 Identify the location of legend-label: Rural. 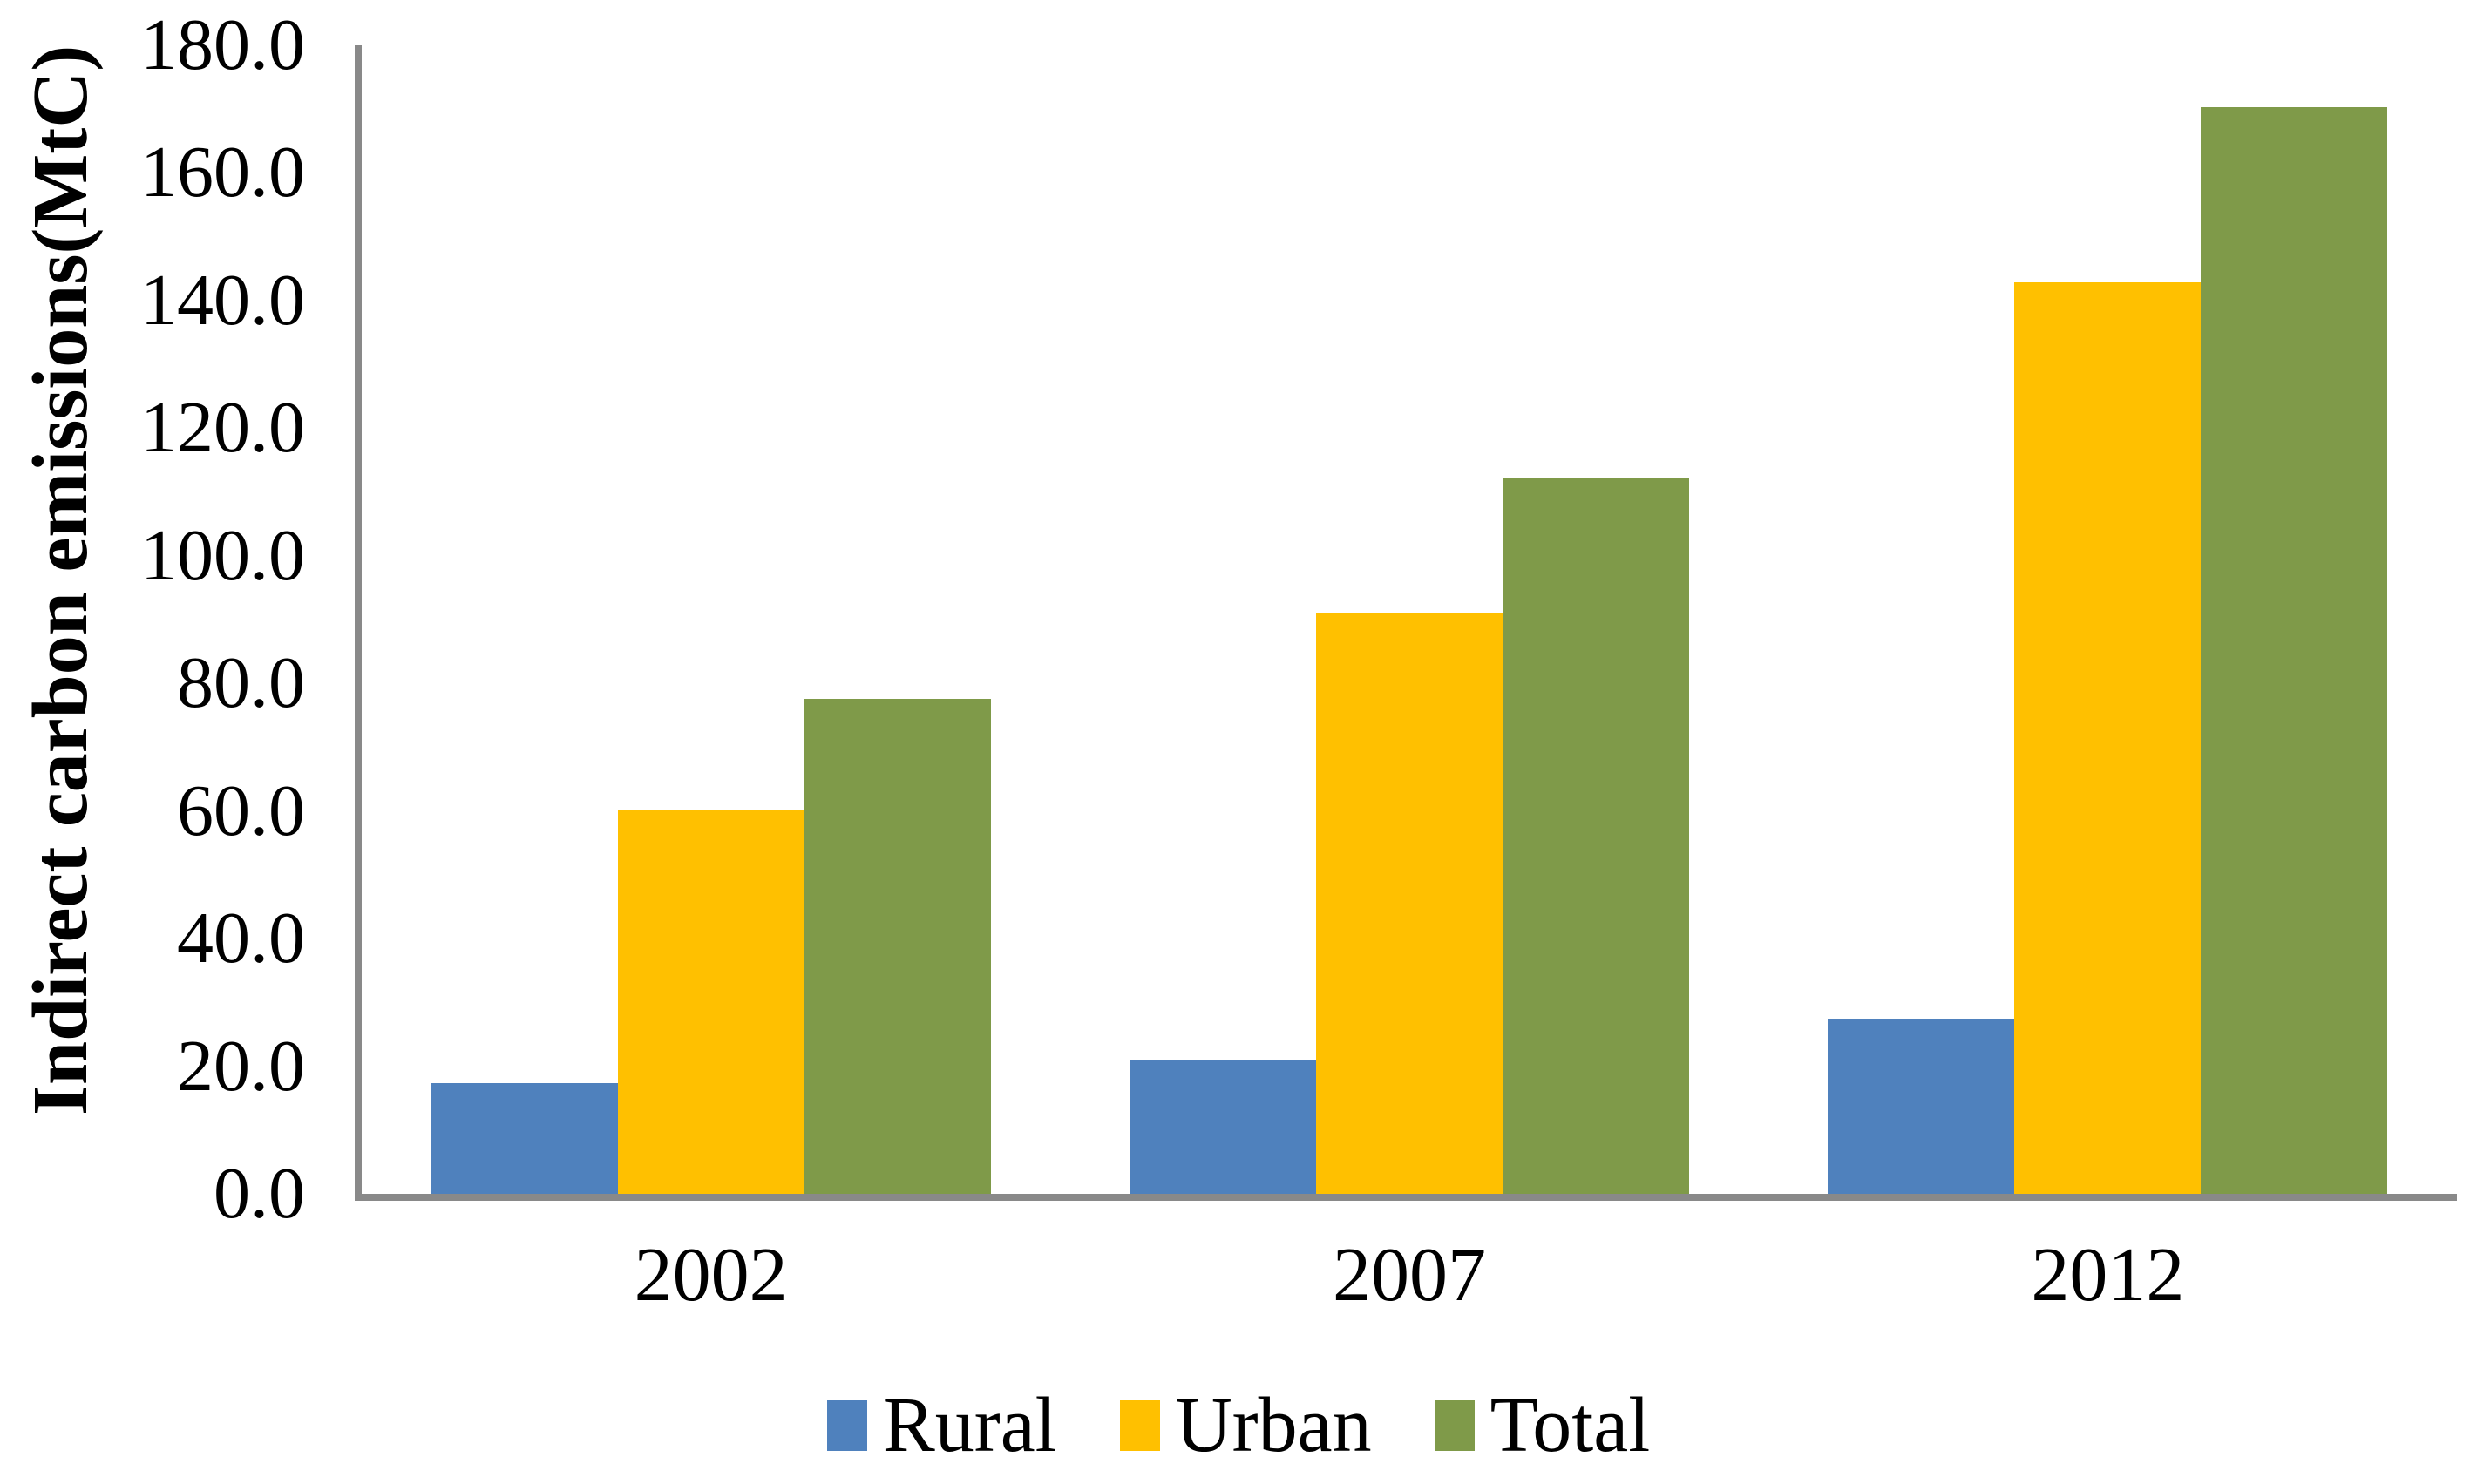
(969, 1425).